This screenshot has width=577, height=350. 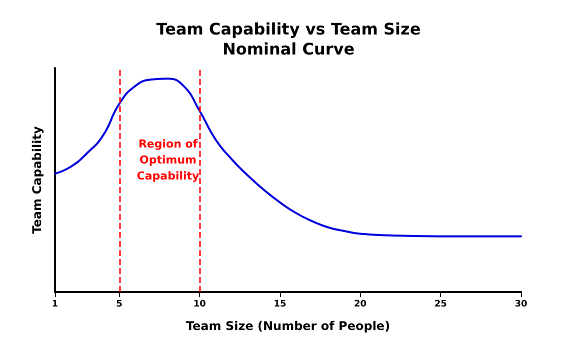 I want to click on x-tick-label: 25, so click(x=440, y=305).